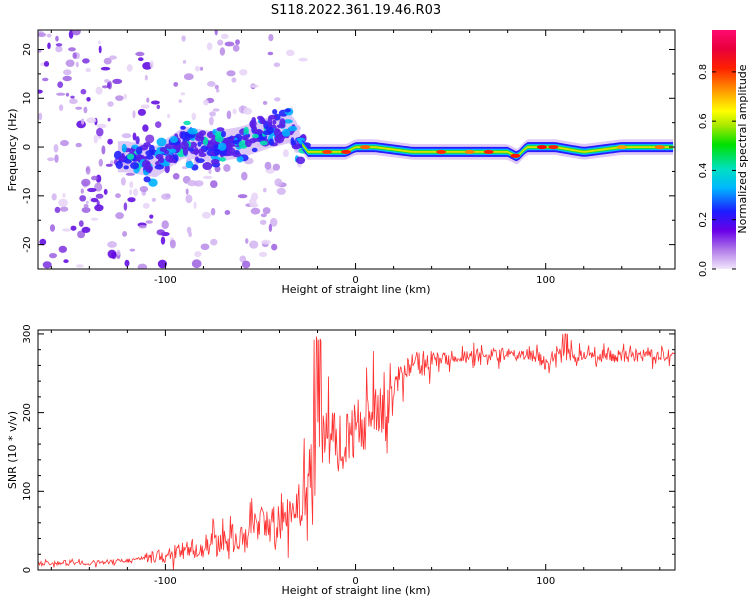 The height and width of the screenshot is (604, 750). I want to click on snr-x-axis-label: Height of straight line (km), so click(355, 590).